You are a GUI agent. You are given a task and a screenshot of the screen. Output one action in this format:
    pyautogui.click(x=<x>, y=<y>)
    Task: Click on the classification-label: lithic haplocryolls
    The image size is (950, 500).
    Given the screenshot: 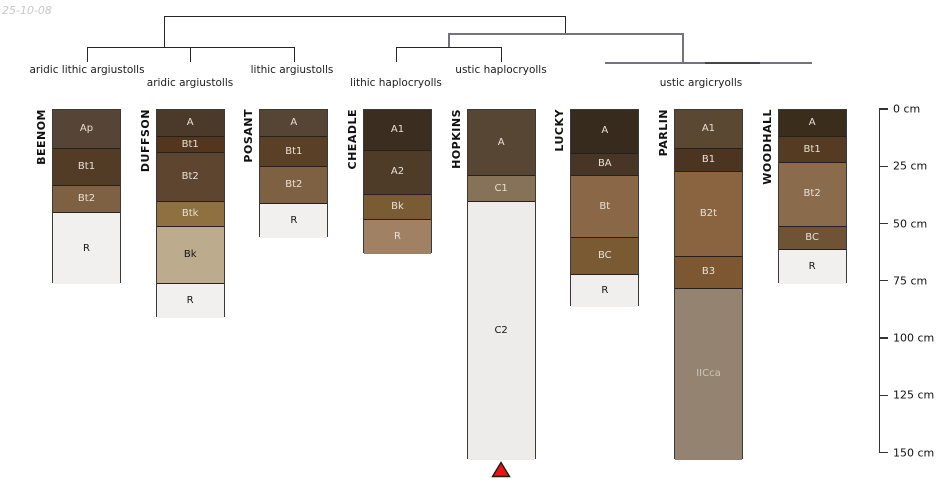 What is the action you would take?
    pyautogui.click(x=396, y=83)
    